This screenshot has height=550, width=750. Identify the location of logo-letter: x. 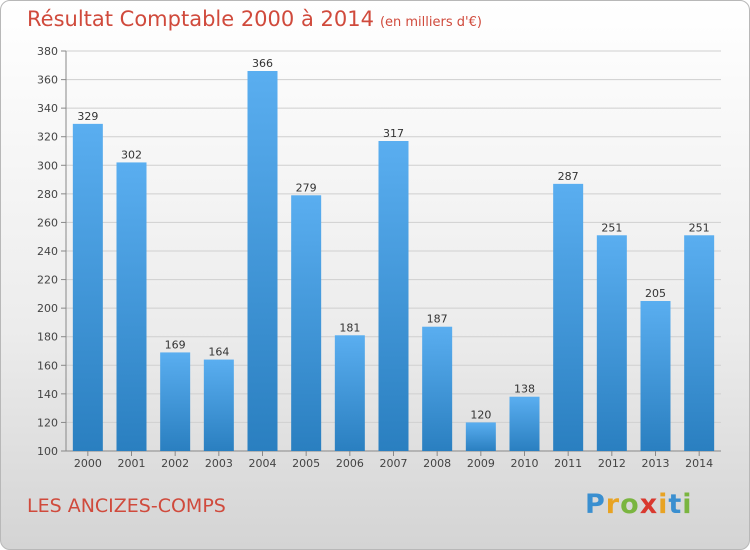
(649, 504).